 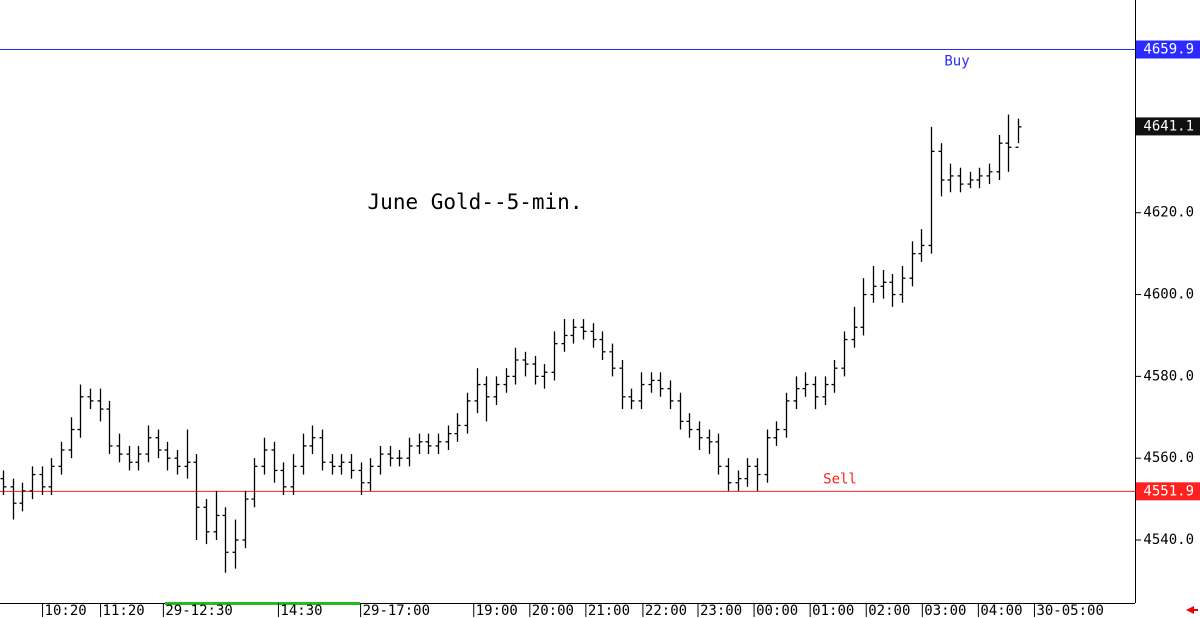 I want to click on level-value: 4551.9, so click(x=1168, y=491).